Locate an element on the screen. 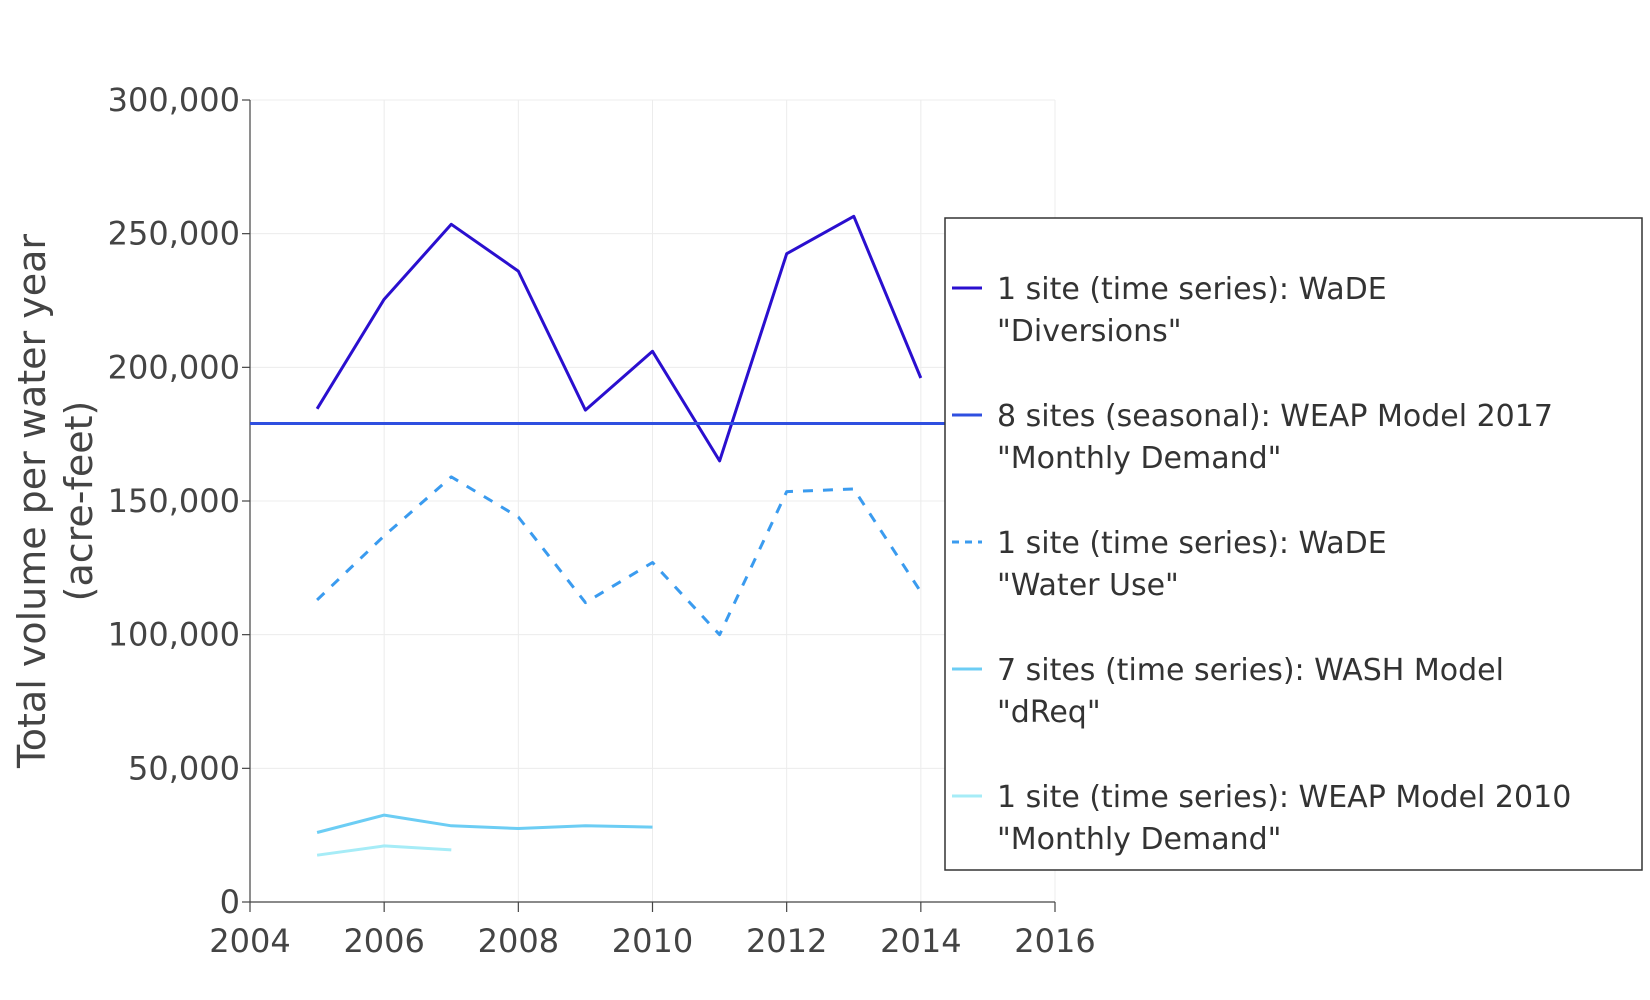 This screenshot has height=1000, width=1650. y-axis-title-line: (acre-feet) is located at coordinates (79, 501).